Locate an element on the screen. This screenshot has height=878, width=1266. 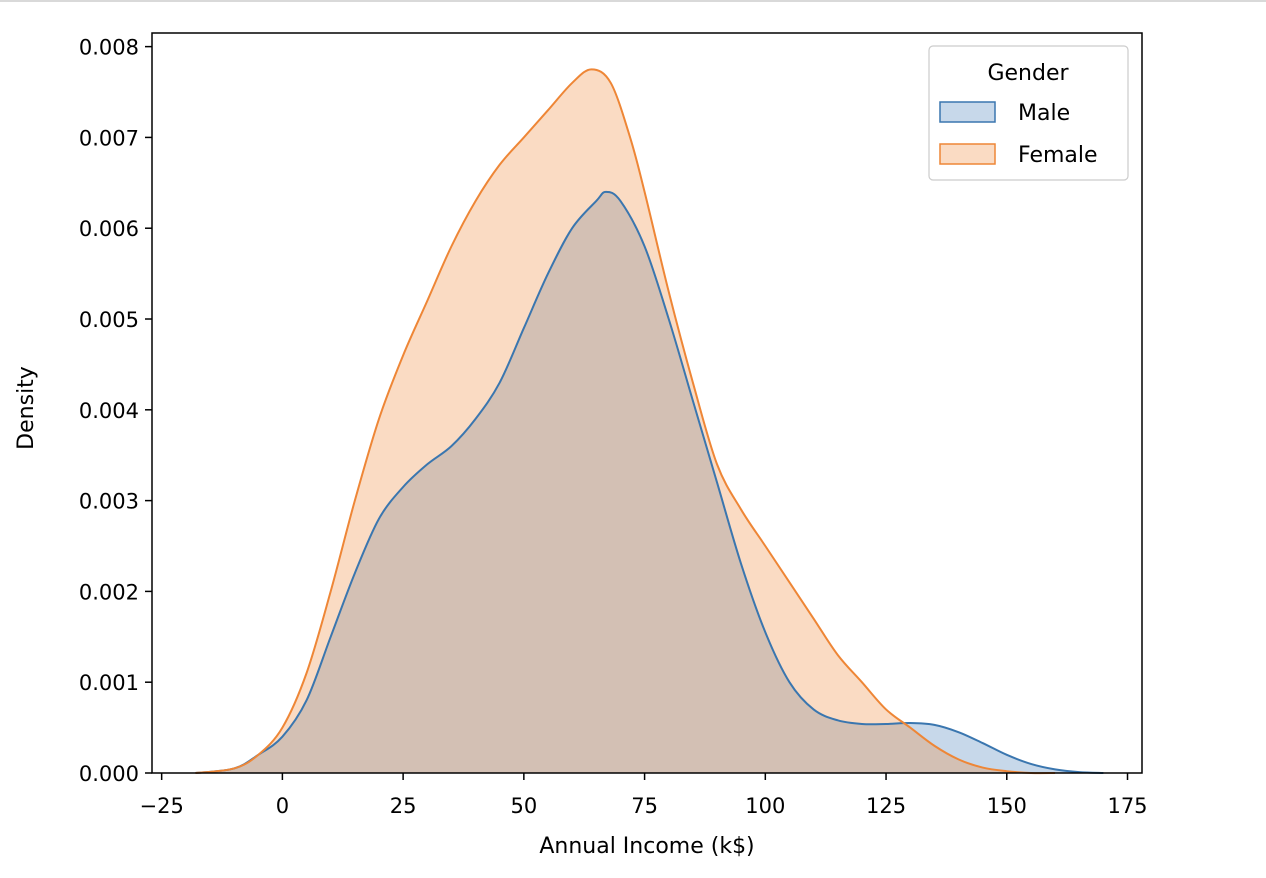
legend-swatch-male is located at coordinates (967, 112).